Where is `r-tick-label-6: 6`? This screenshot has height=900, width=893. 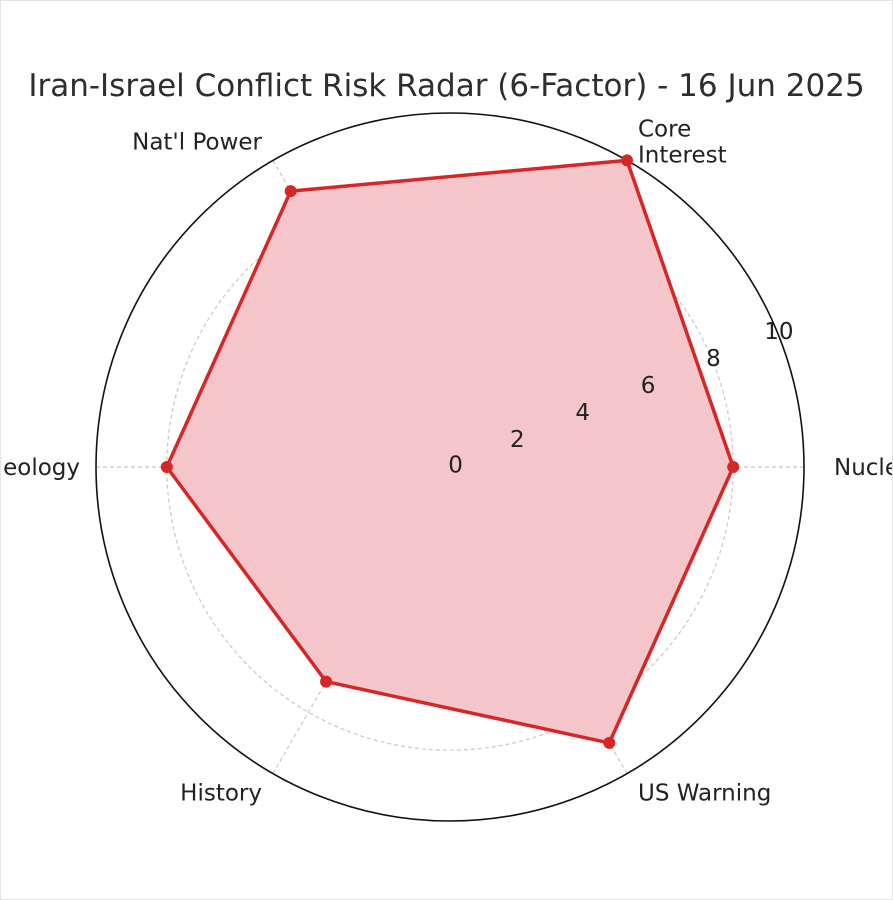 r-tick-label-6: 6 is located at coordinates (648, 386).